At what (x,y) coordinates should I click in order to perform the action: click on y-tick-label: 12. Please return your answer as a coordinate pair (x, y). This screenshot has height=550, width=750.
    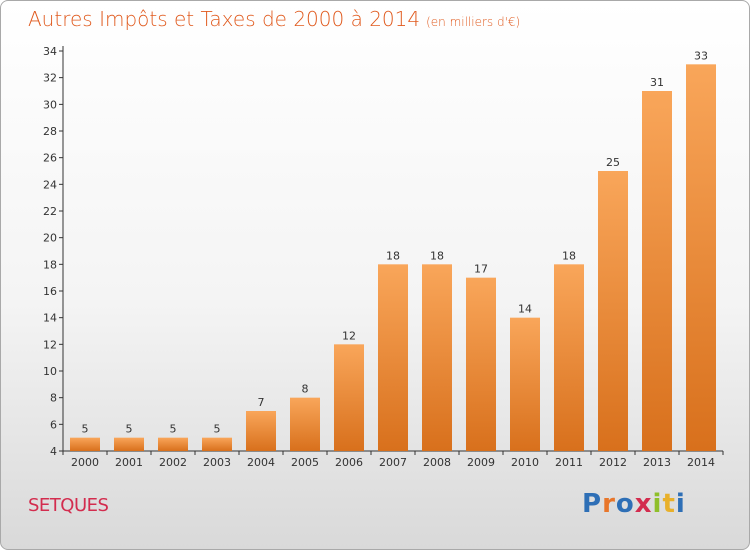
    Looking at the image, I should click on (50, 344).